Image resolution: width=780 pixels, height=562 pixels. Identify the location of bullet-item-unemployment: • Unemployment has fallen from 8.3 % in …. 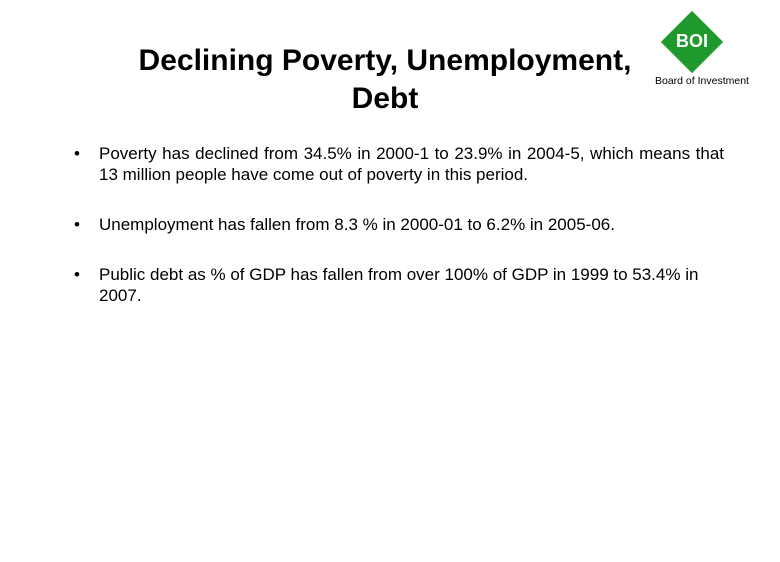
(399, 224).